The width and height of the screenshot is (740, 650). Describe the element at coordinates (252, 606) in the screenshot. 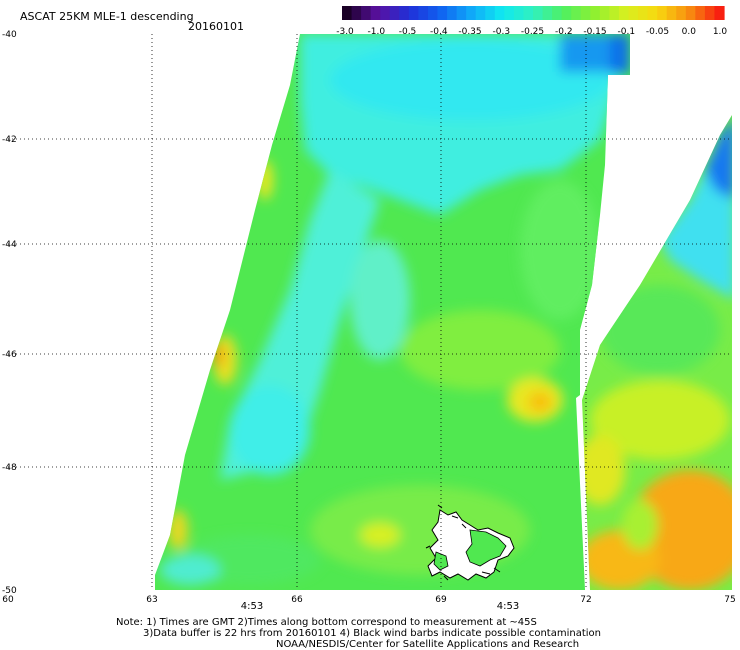

I see `time-label-1: 4:53` at that location.